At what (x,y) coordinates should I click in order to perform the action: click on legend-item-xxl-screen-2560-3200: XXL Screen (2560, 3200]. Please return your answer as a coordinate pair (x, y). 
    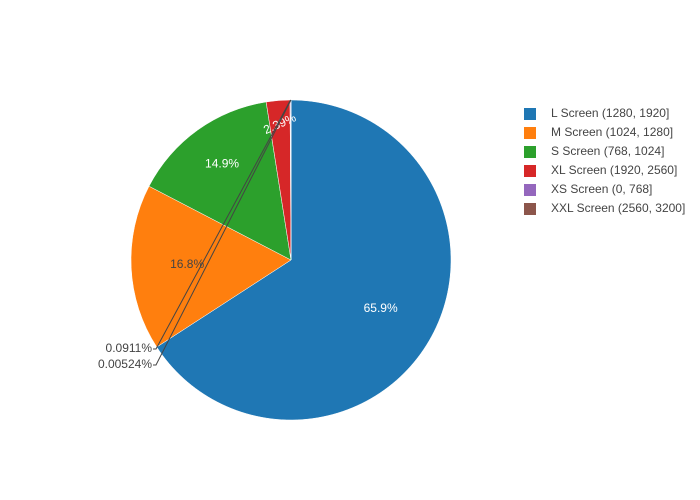
    Looking at the image, I should click on (604, 208).